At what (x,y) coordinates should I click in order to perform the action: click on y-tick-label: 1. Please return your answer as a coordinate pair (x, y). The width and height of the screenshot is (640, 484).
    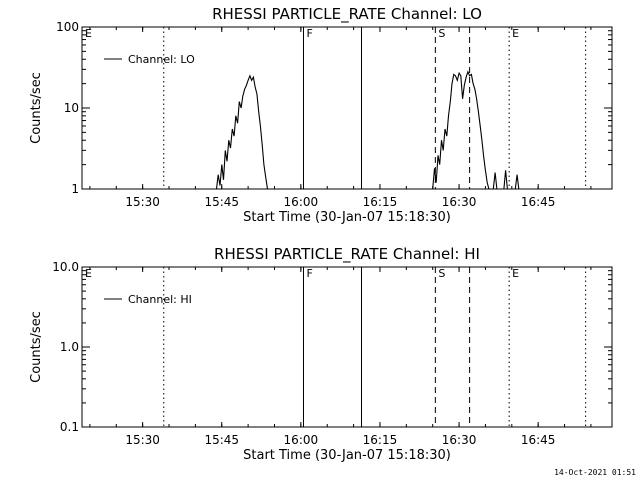
    Looking at the image, I should click on (75, 189).